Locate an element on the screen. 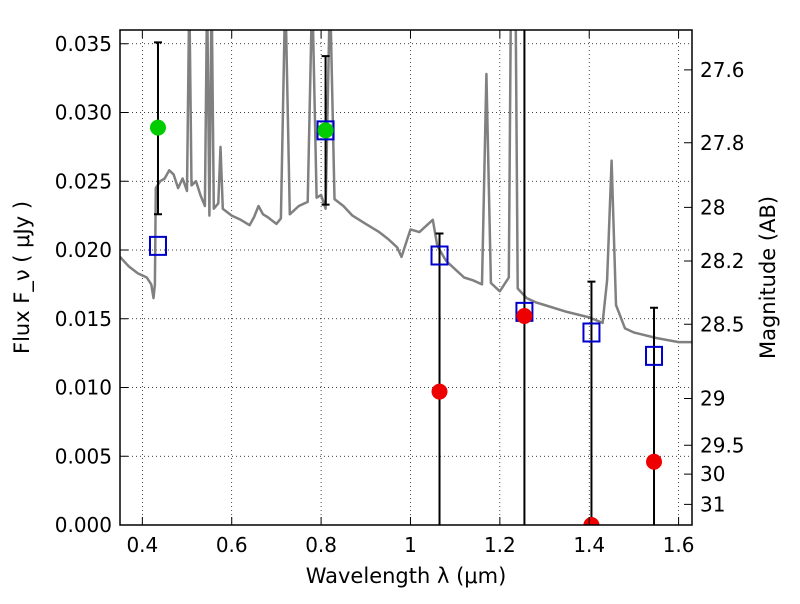  y-tick-label: 0.000 is located at coordinates (83, 525).